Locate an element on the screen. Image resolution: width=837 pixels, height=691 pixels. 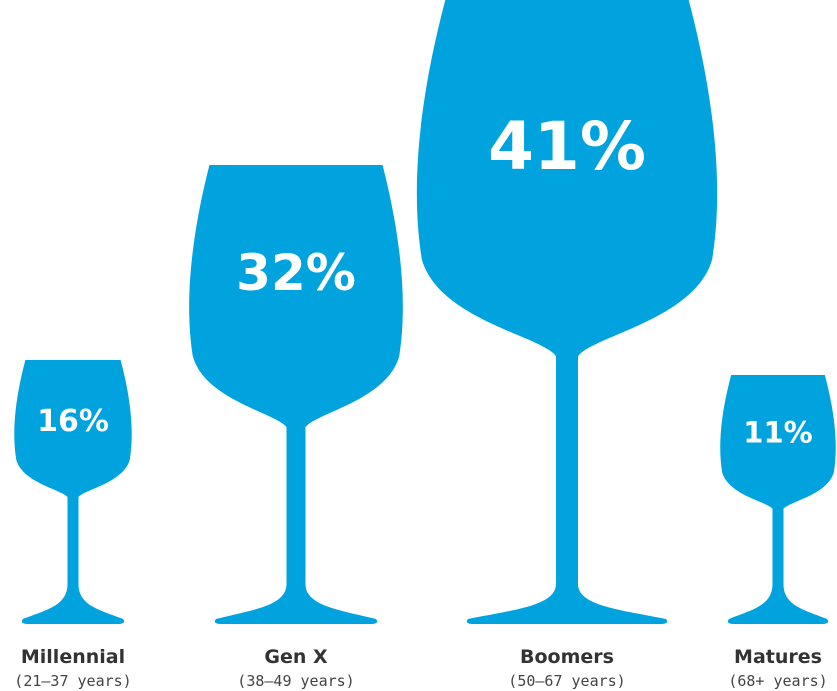
value-label-millennial: 16% is located at coordinates (73, 421).